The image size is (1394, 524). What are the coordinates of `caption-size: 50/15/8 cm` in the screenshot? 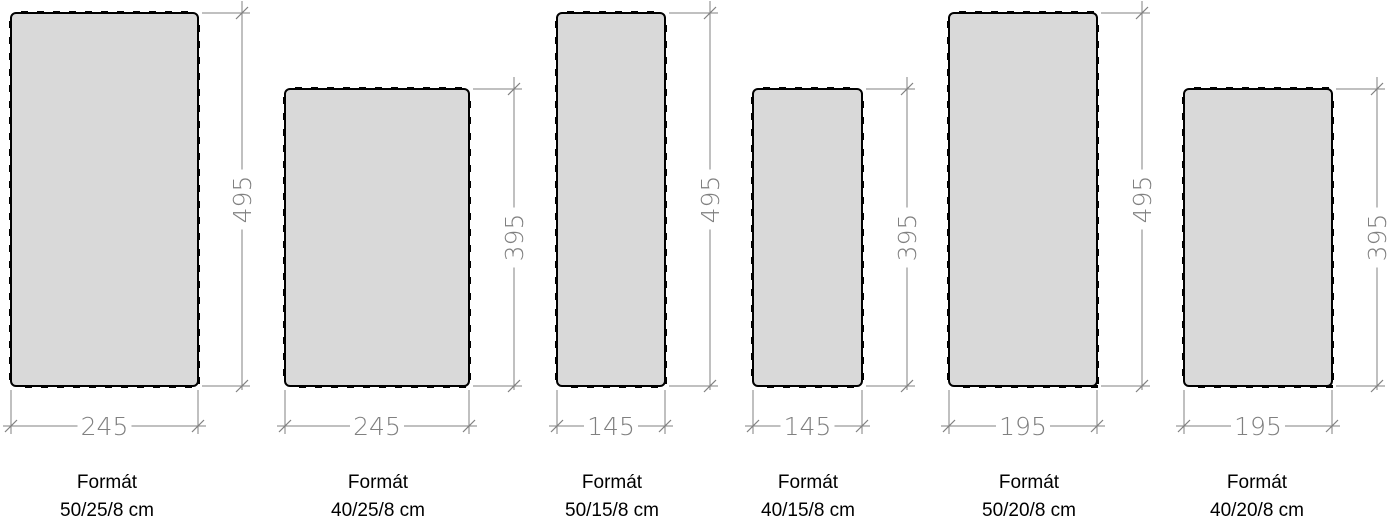 It's located at (612, 510).